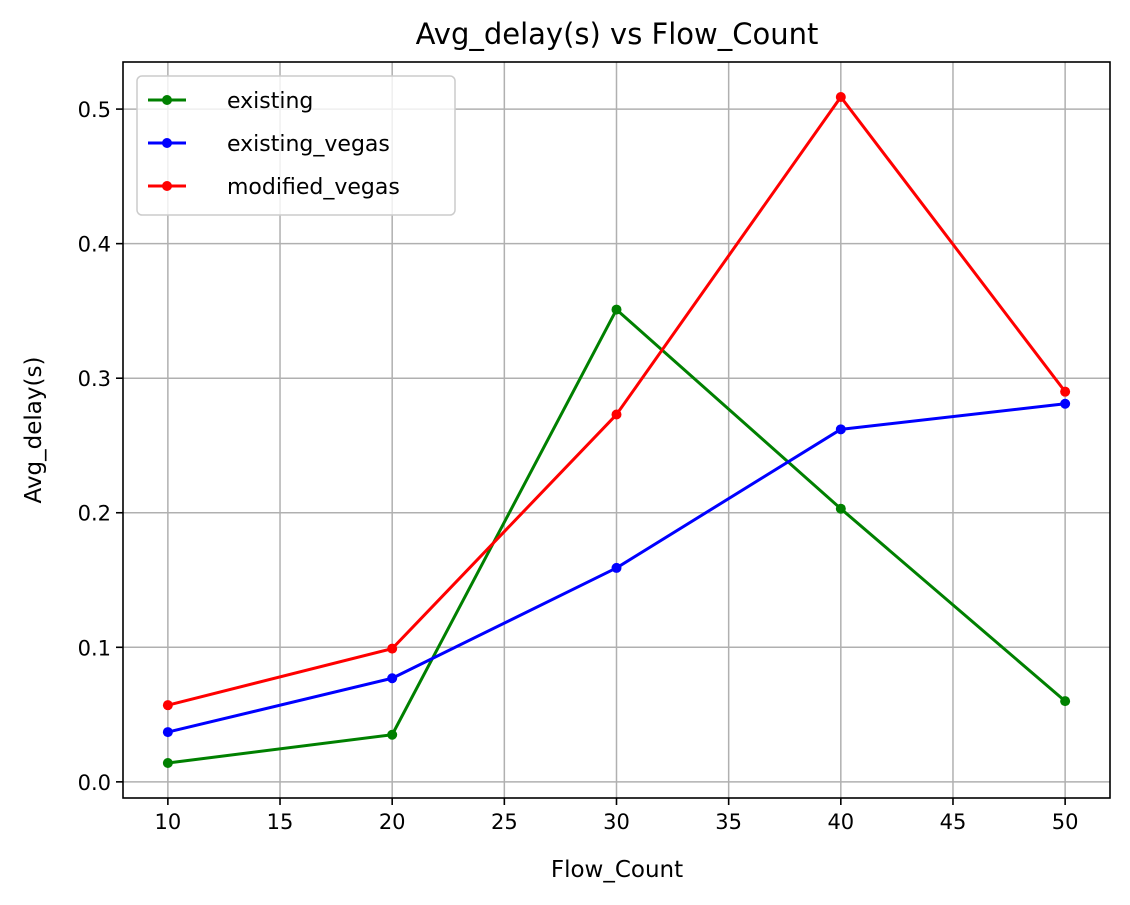  Describe the element at coordinates (94, 379) in the screenshot. I see `y-tick-label: 0.3` at that location.